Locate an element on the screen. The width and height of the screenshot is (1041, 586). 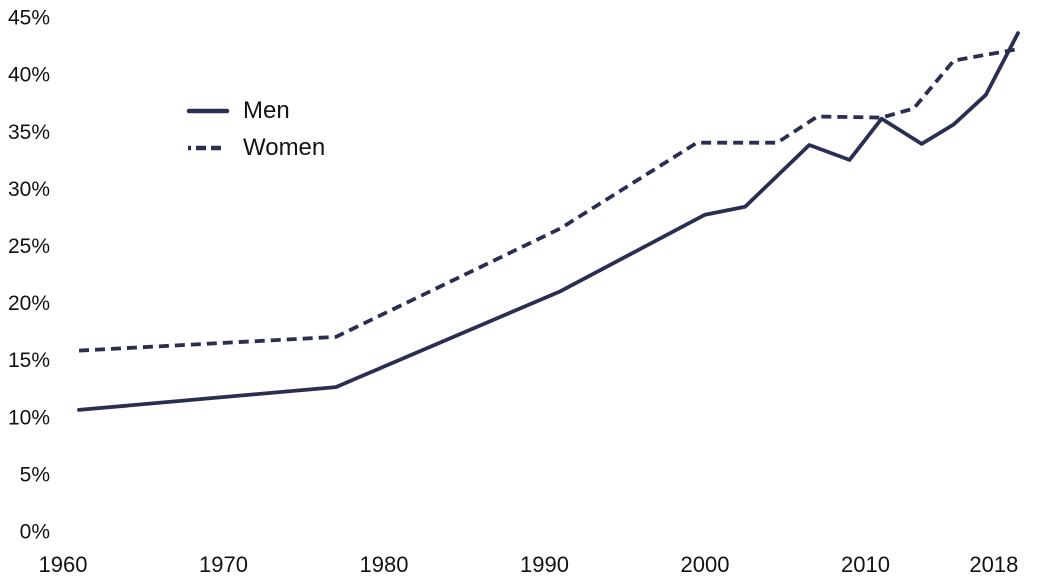
x-tick-label: 1970 is located at coordinates (223, 564).